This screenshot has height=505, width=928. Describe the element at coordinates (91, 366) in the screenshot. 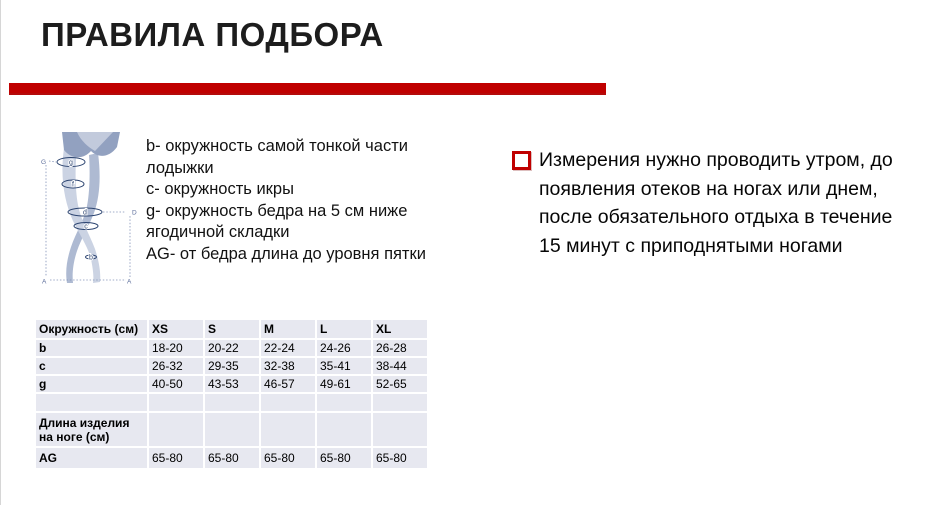

I see `row-label: c` at that location.